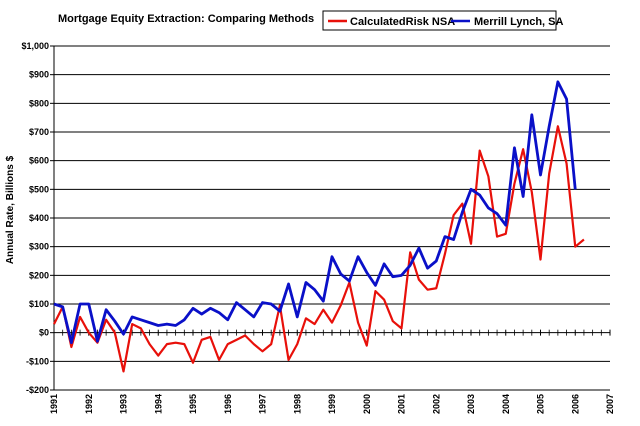  Describe the element at coordinates (367, 404) in the screenshot. I see `x-tick-label: 2000` at that location.